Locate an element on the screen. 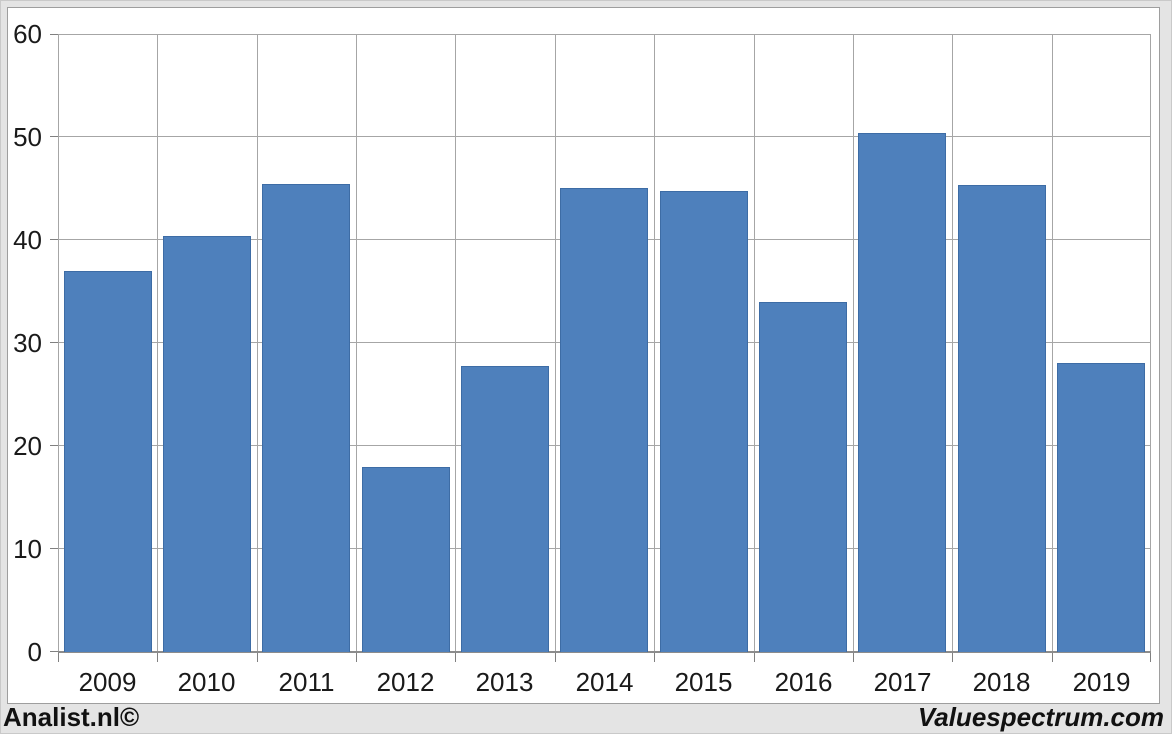 Image resolution: width=1172 pixels, height=734 pixels. bar-2014 is located at coordinates (604, 420).